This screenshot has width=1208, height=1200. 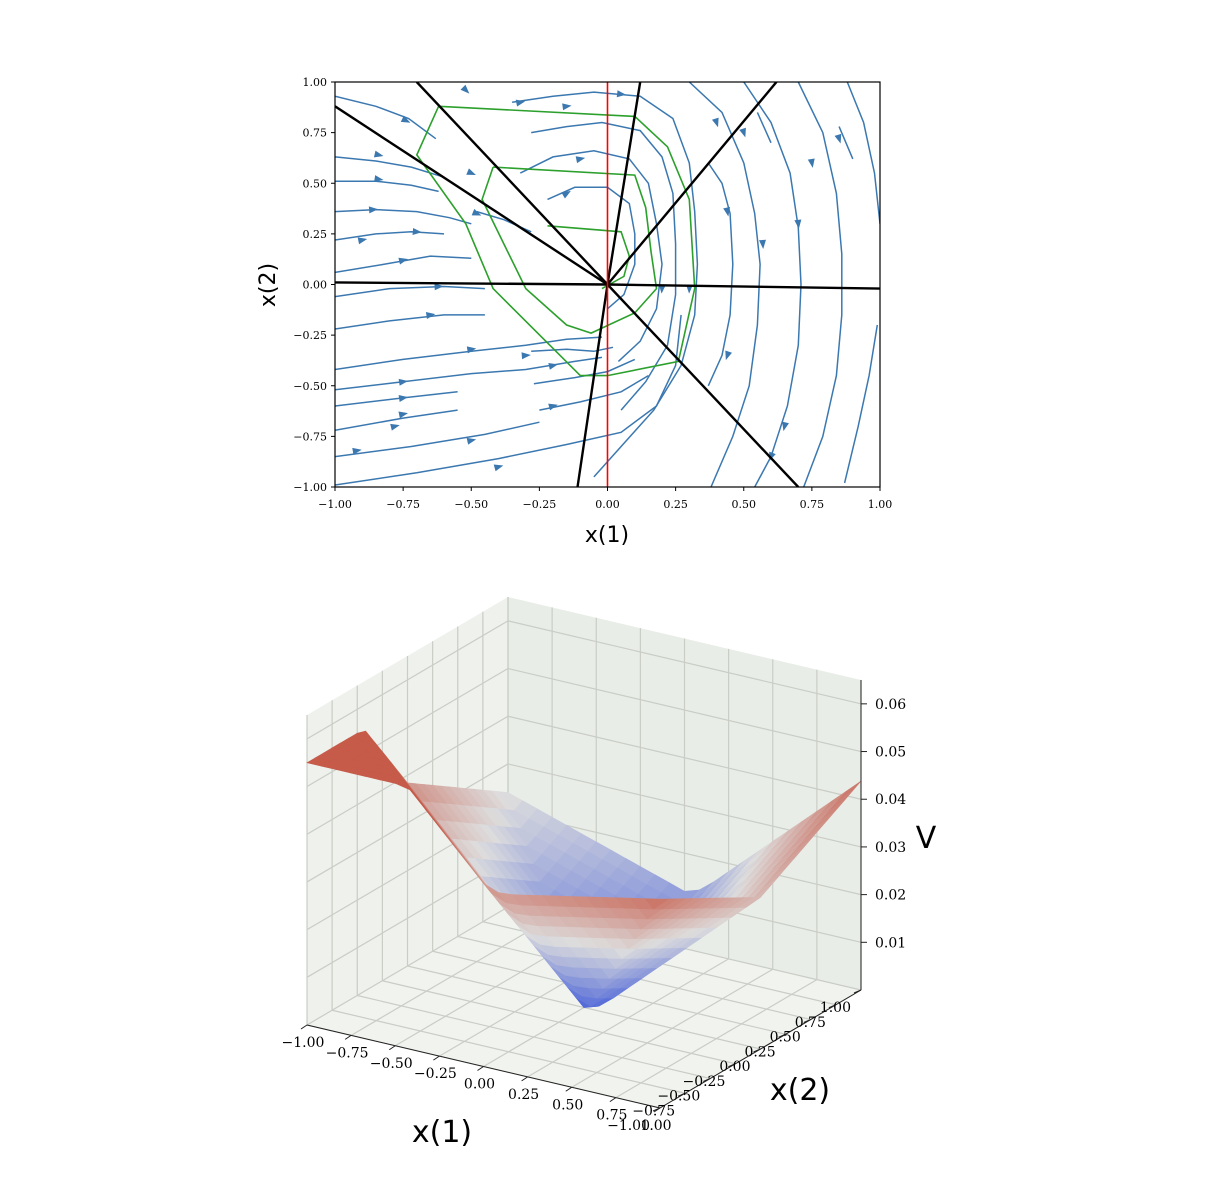 What do you see at coordinates (890, 800) in the screenshot?
I see `z-tick-label: 0.04` at bounding box center [890, 800].